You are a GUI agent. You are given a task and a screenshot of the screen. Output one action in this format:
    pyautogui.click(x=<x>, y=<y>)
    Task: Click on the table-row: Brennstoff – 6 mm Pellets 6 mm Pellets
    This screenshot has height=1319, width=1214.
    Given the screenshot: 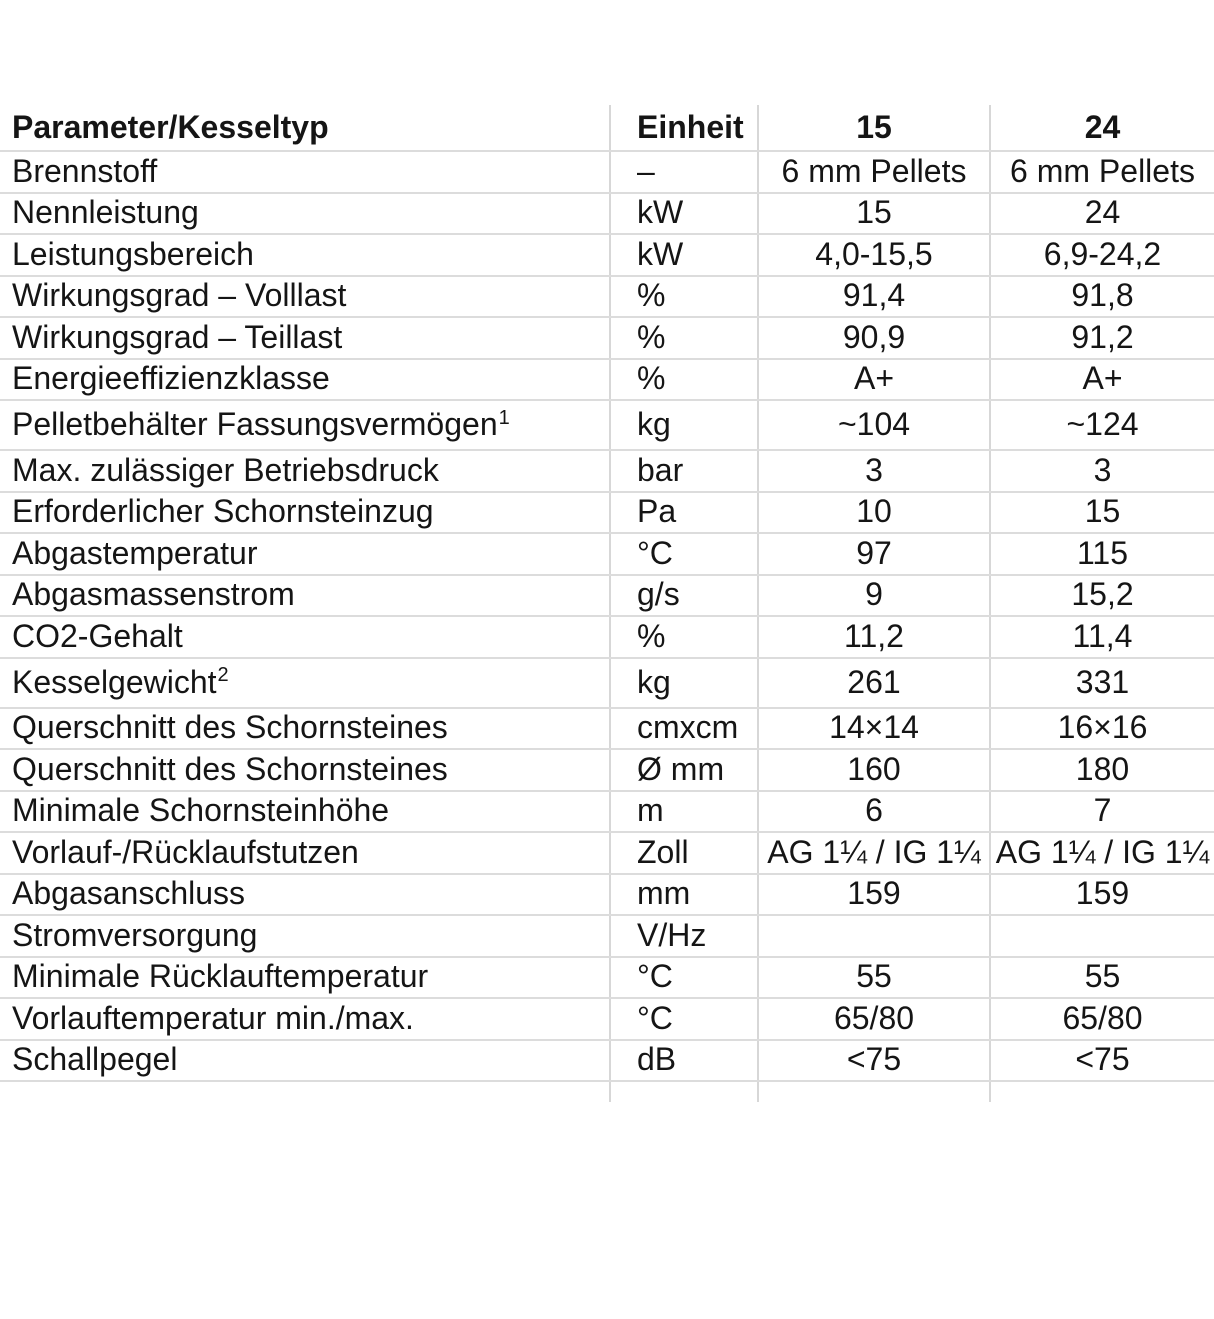 What is the action you would take?
    pyautogui.click(x=607, y=172)
    